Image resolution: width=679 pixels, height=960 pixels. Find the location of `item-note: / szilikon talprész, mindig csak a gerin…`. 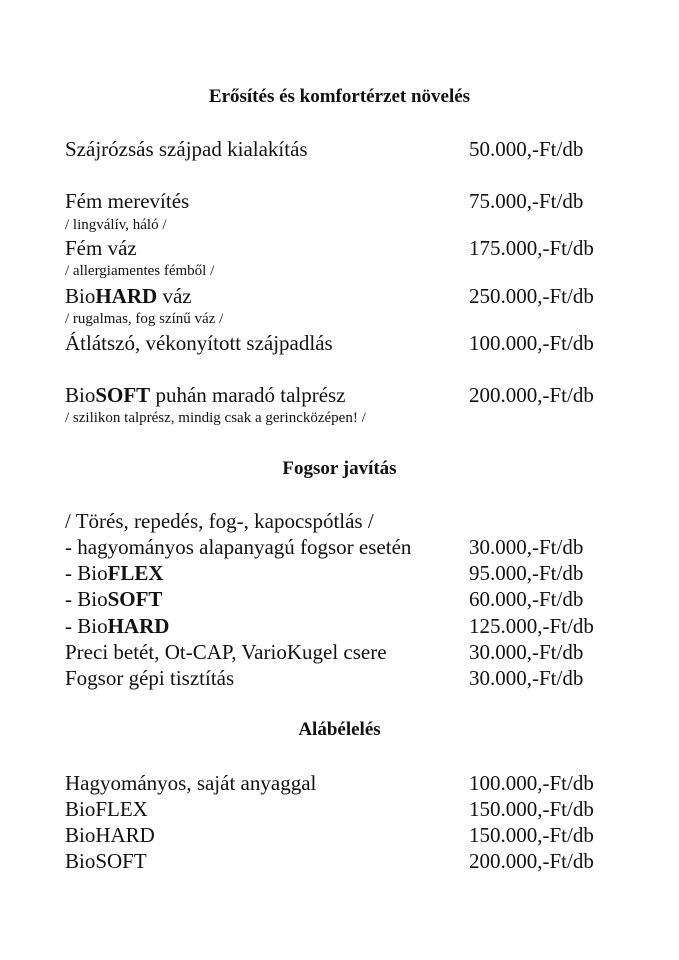

item-note: / szilikon talprész, mindig csak a gerin… is located at coordinates (215, 418).